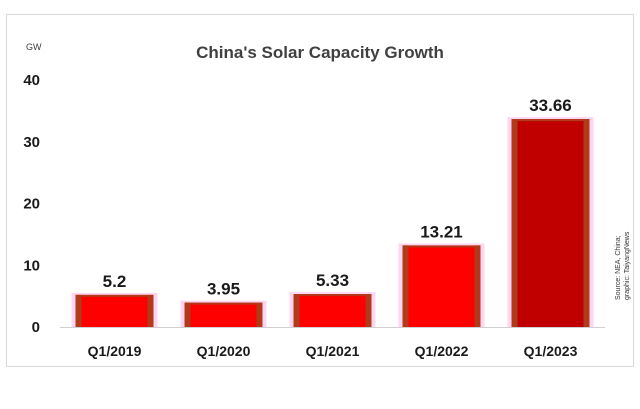  I want to click on source-line-2: graphic: TaiyangNews, so click(627, 265).